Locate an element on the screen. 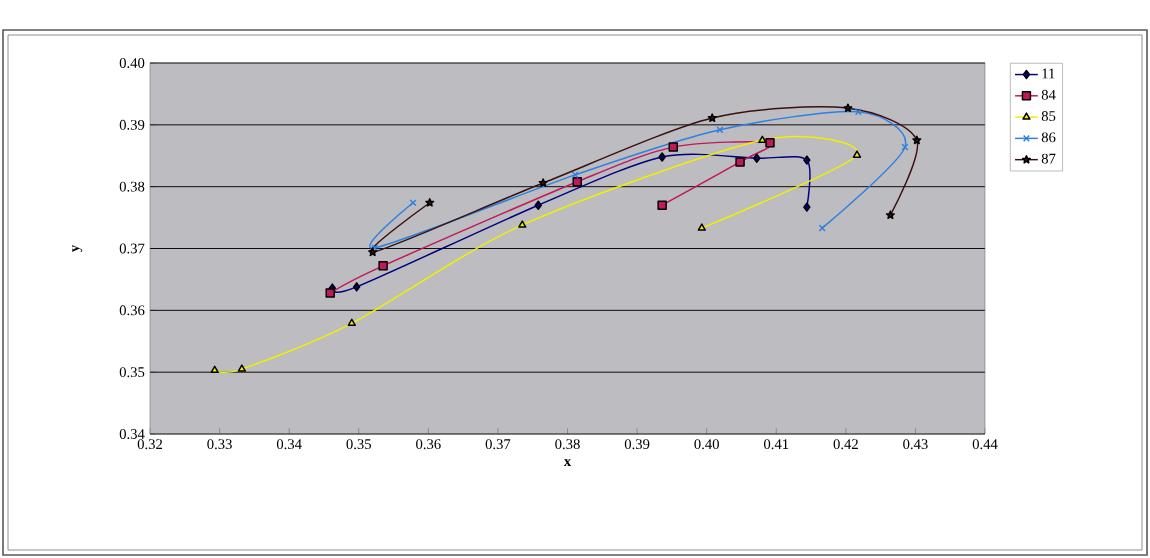 The image size is (1150, 558). x-tick-label: 0.34 is located at coordinates (289, 444).